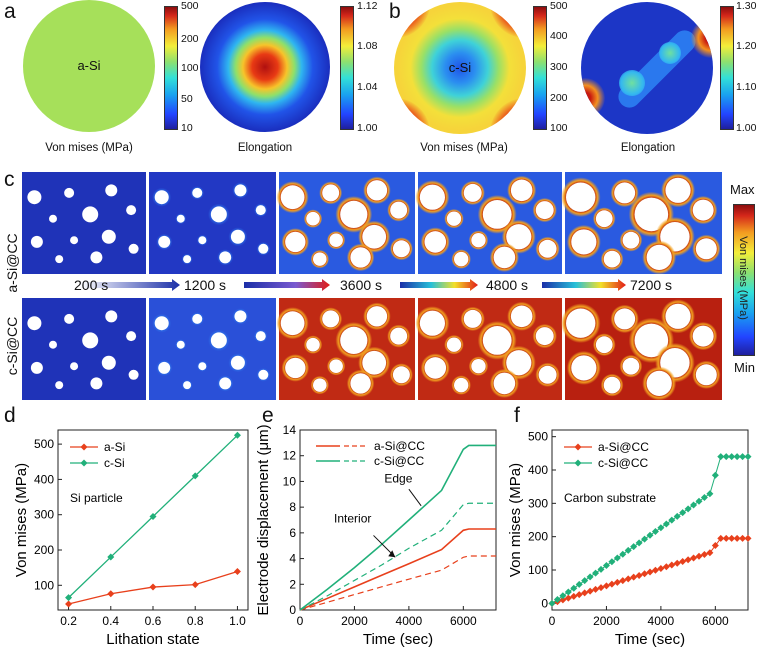  I want to click on x-tick-label: 0.8, so click(195, 621).